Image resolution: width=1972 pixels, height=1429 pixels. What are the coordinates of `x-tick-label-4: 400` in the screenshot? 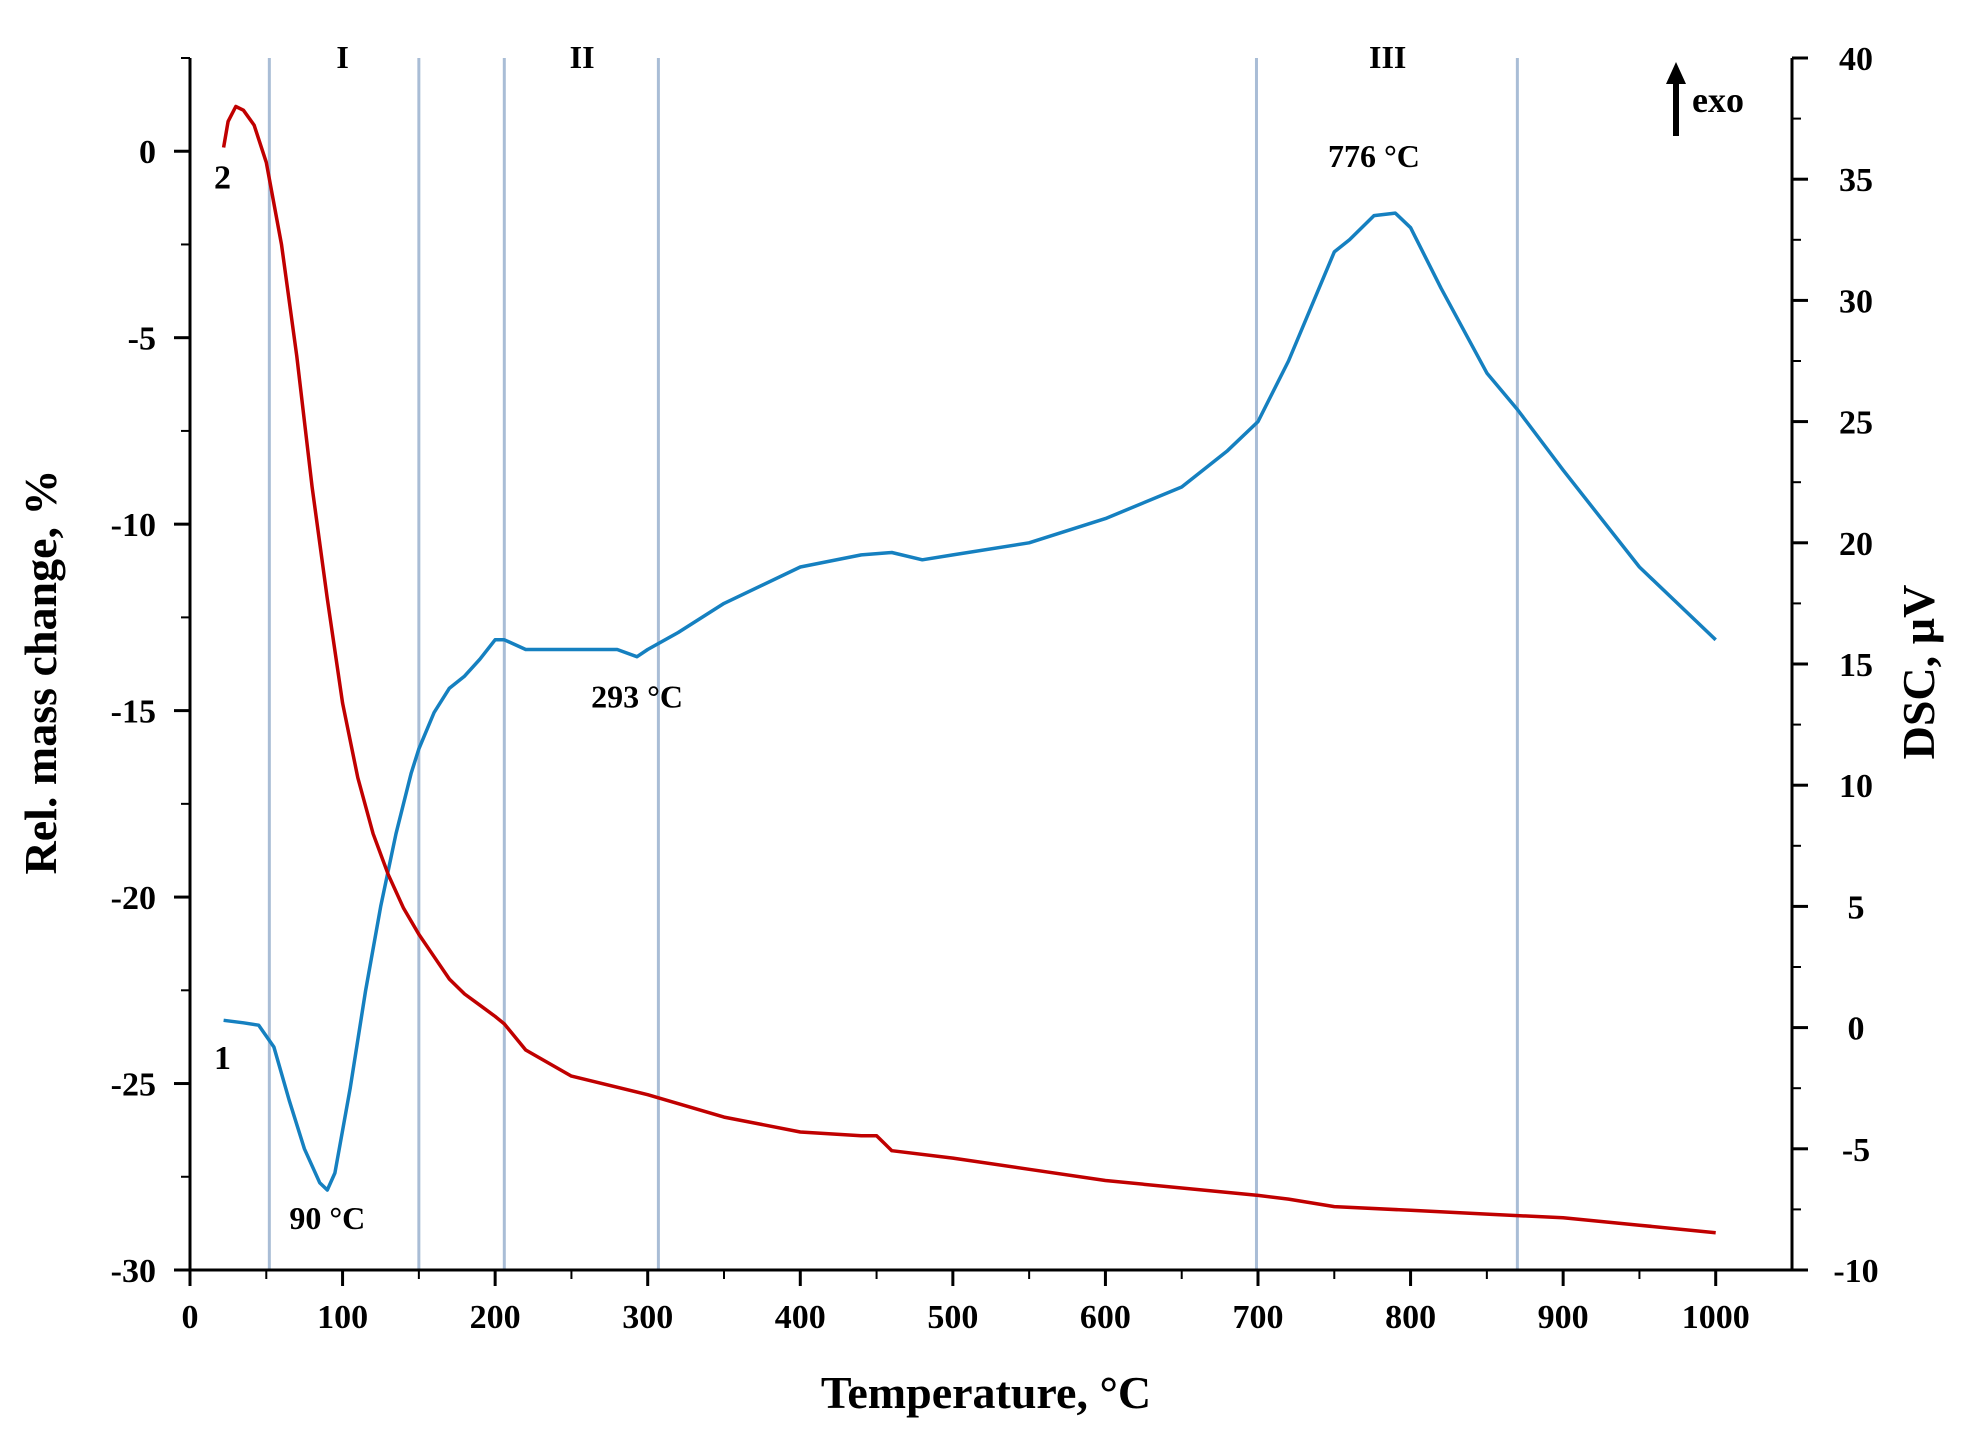 It's located at (800, 1317).